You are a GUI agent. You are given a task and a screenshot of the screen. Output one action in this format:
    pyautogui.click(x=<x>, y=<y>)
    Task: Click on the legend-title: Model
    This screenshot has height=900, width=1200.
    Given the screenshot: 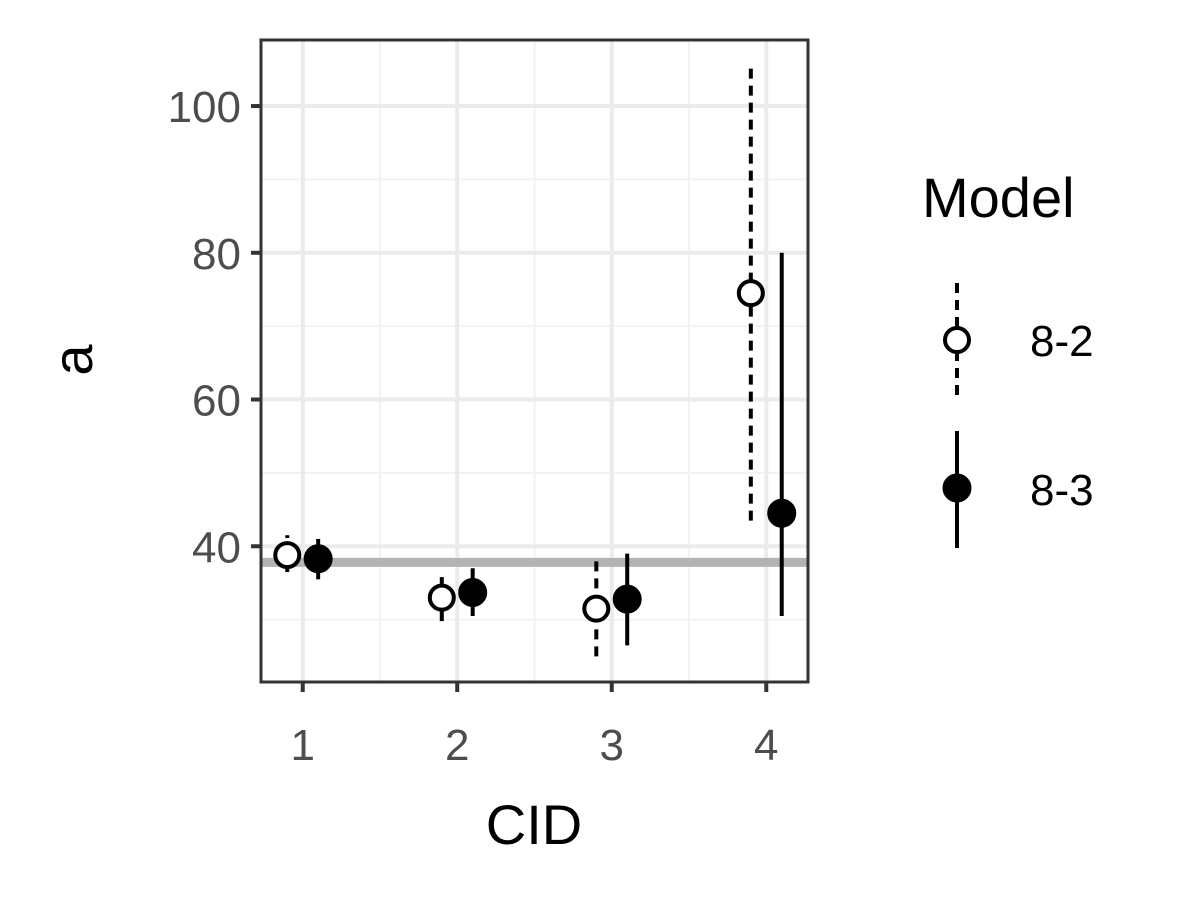 What is the action you would take?
    pyautogui.click(x=998, y=197)
    